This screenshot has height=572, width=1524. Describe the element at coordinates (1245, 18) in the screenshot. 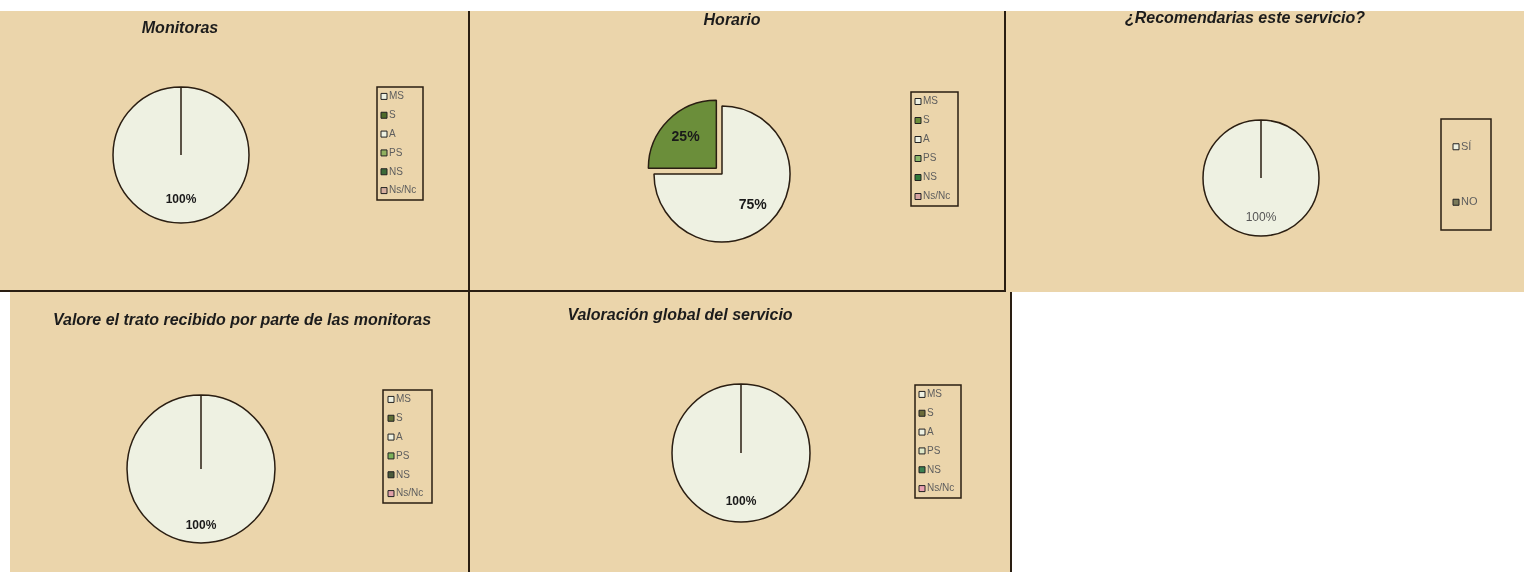

I see `chart-title: ¿Recomendarias este servicio?` at that location.